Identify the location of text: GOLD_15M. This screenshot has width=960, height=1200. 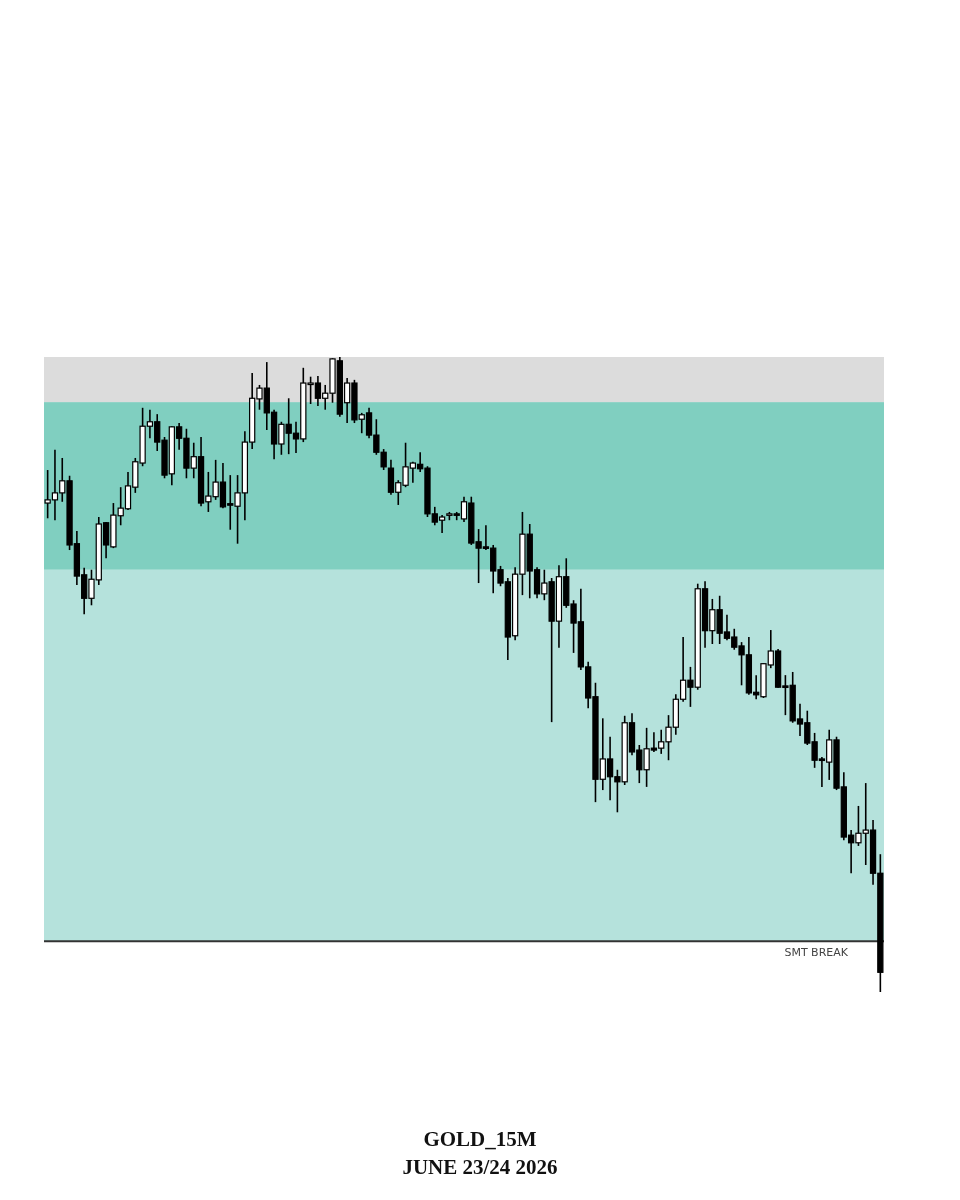
(480, 1139).